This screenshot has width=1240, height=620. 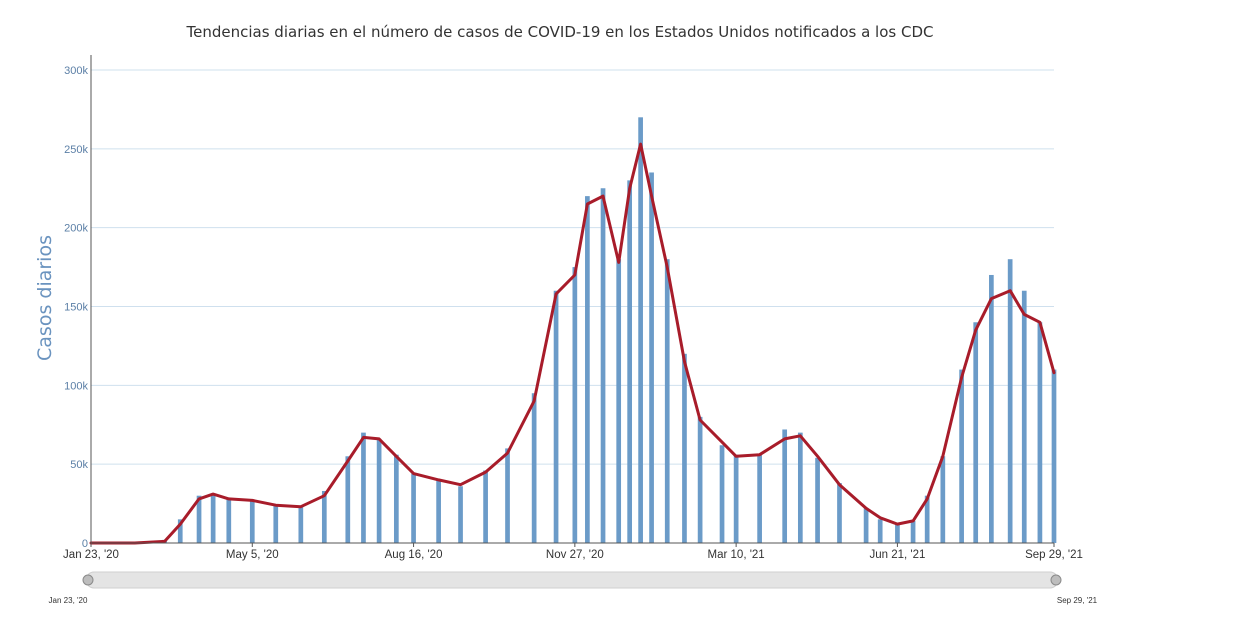 What do you see at coordinates (45, 298) in the screenshot?
I see `y-axis-label: Casos diarios` at bounding box center [45, 298].